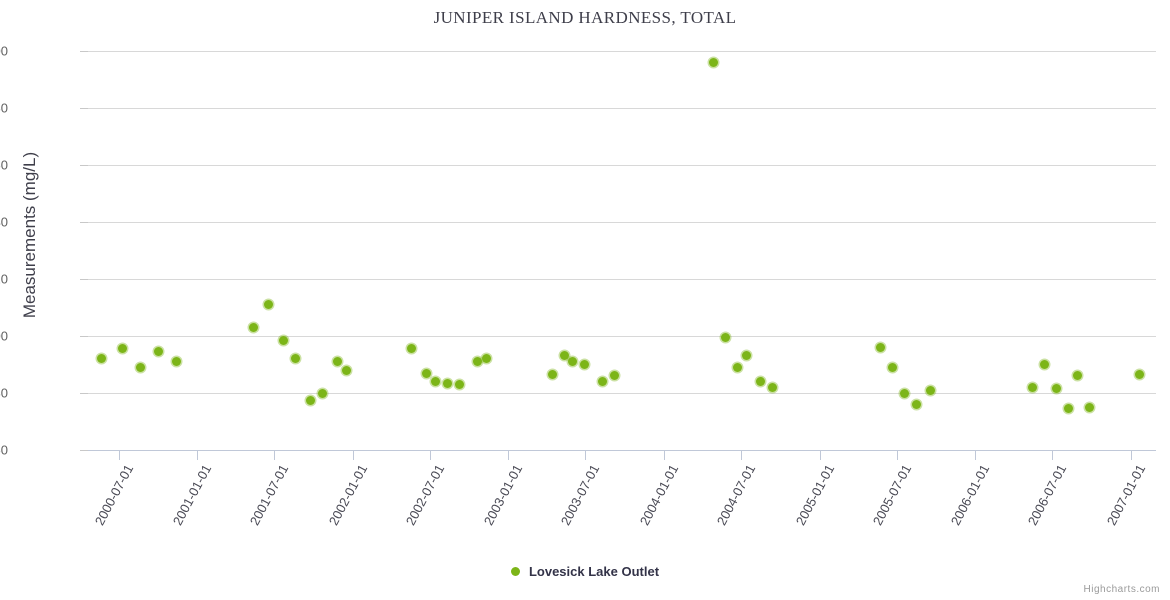 This screenshot has width=1170, height=600. Describe the element at coordinates (347, 495) in the screenshot. I see `x-tick-label-2002-01-01: 2002-01-01` at that location.